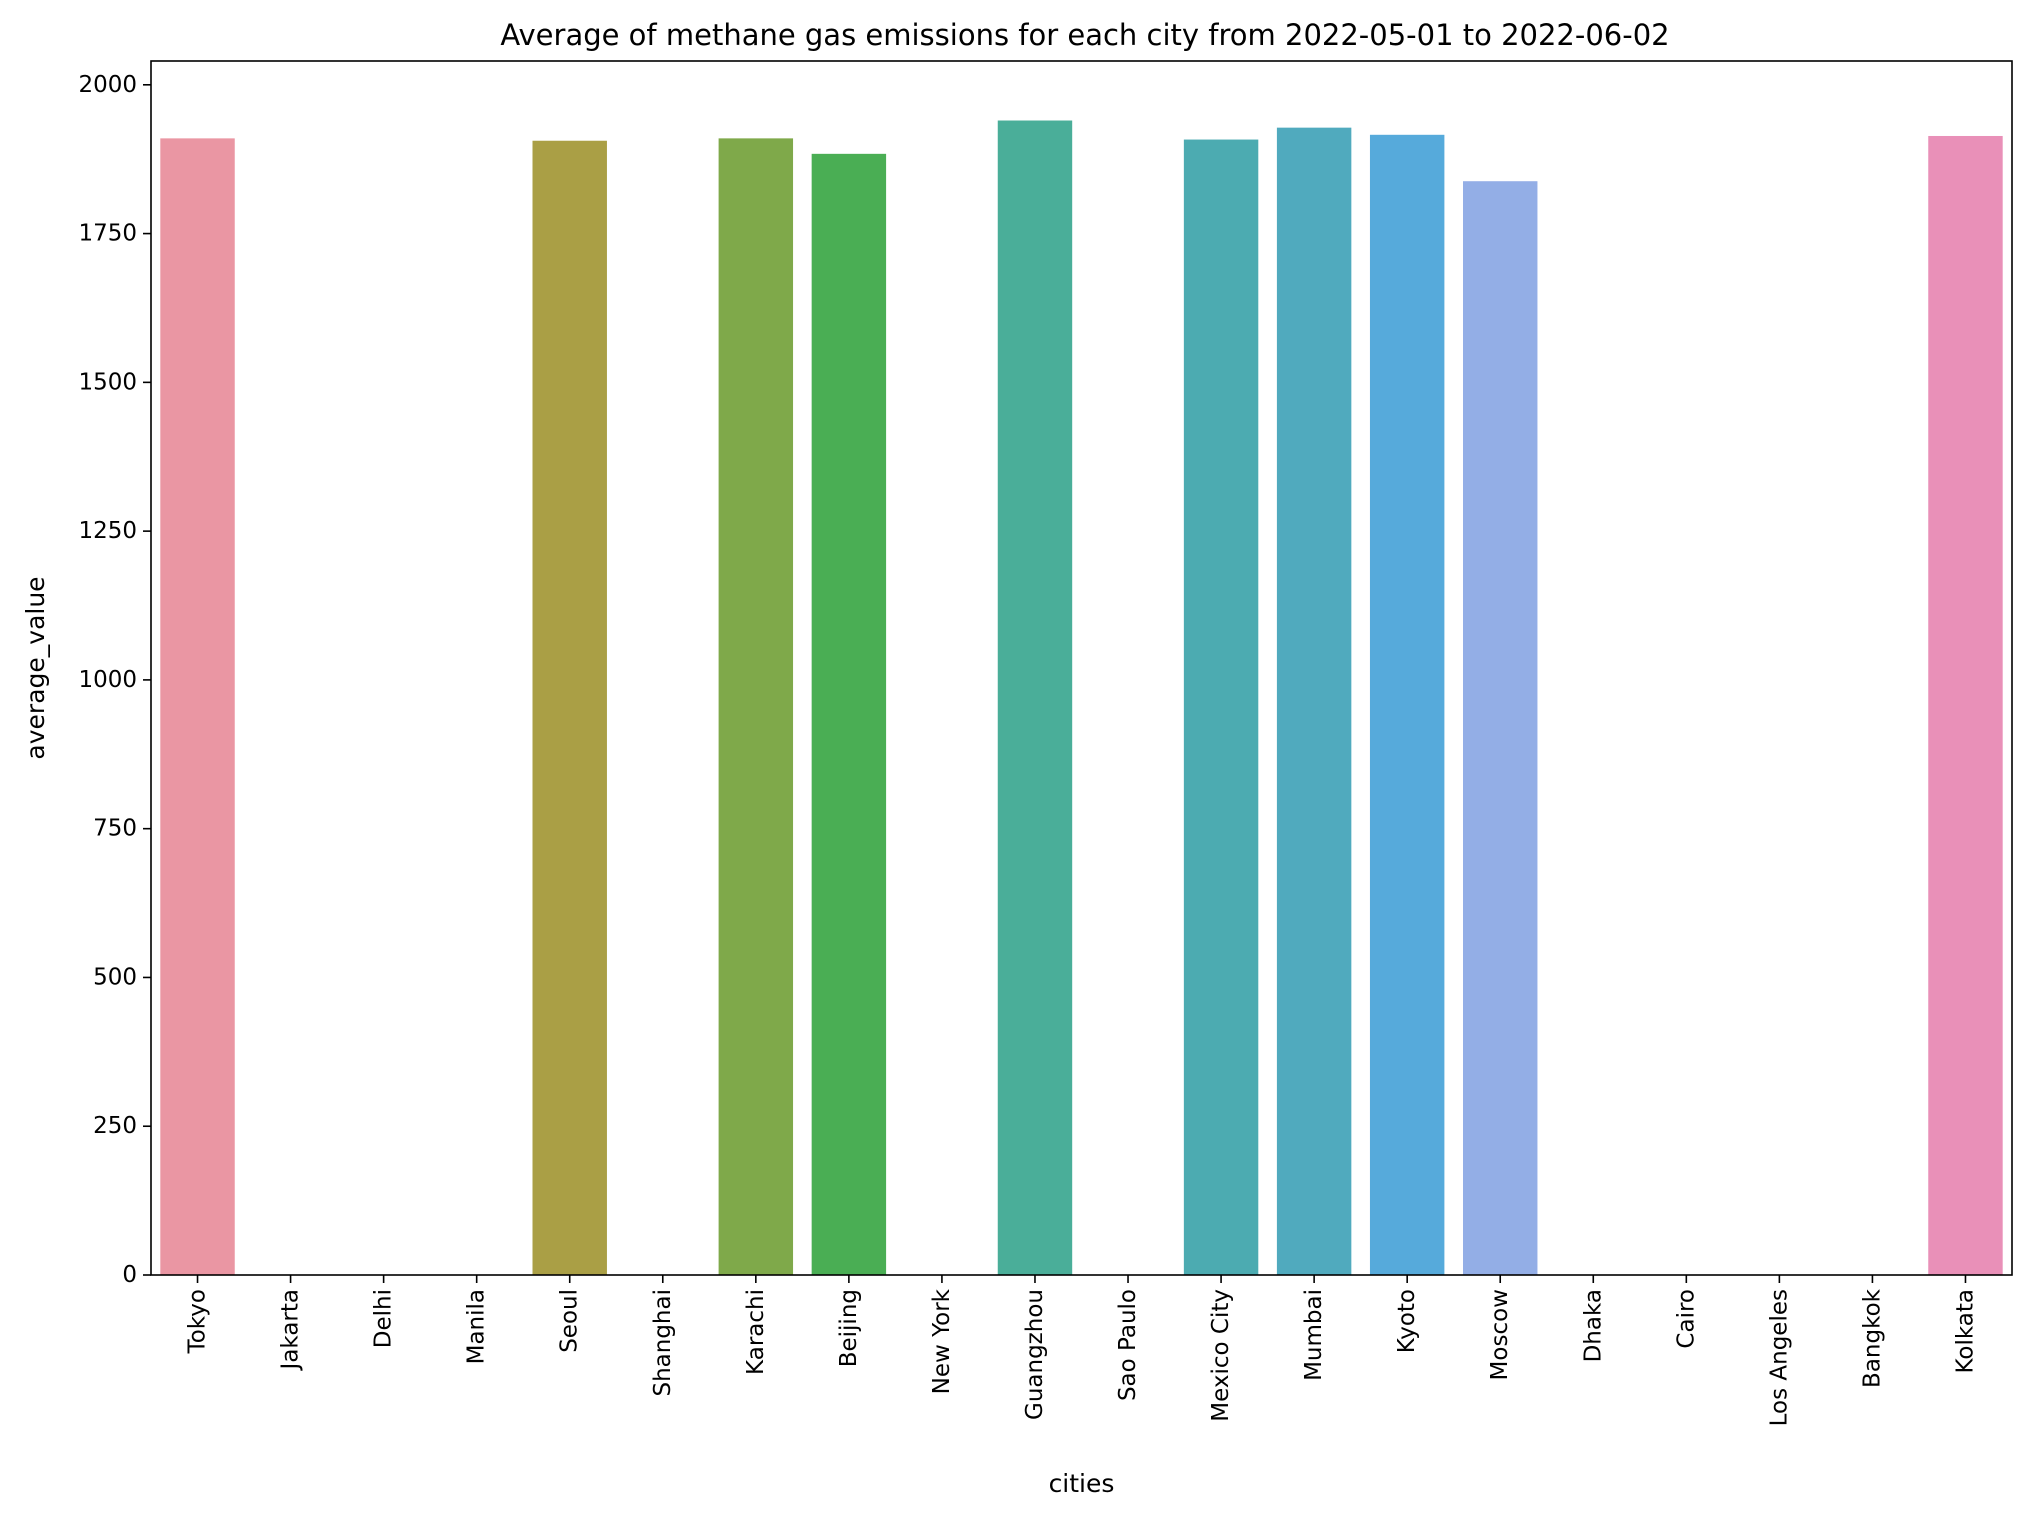  I want to click on x-tick-label: Karachi, so click(756, 1332).